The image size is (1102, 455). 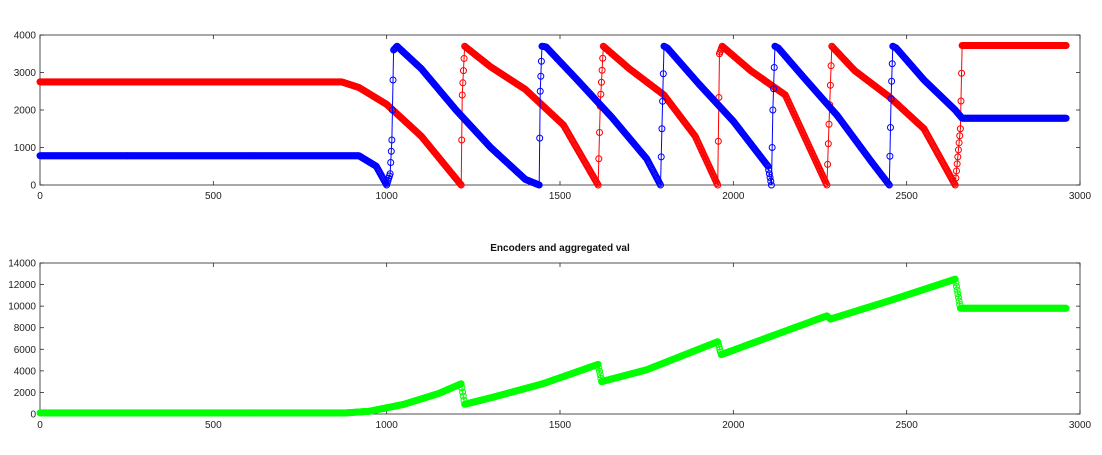 I want to click on y-tick-label: 10000, so click(x=22, y=307).